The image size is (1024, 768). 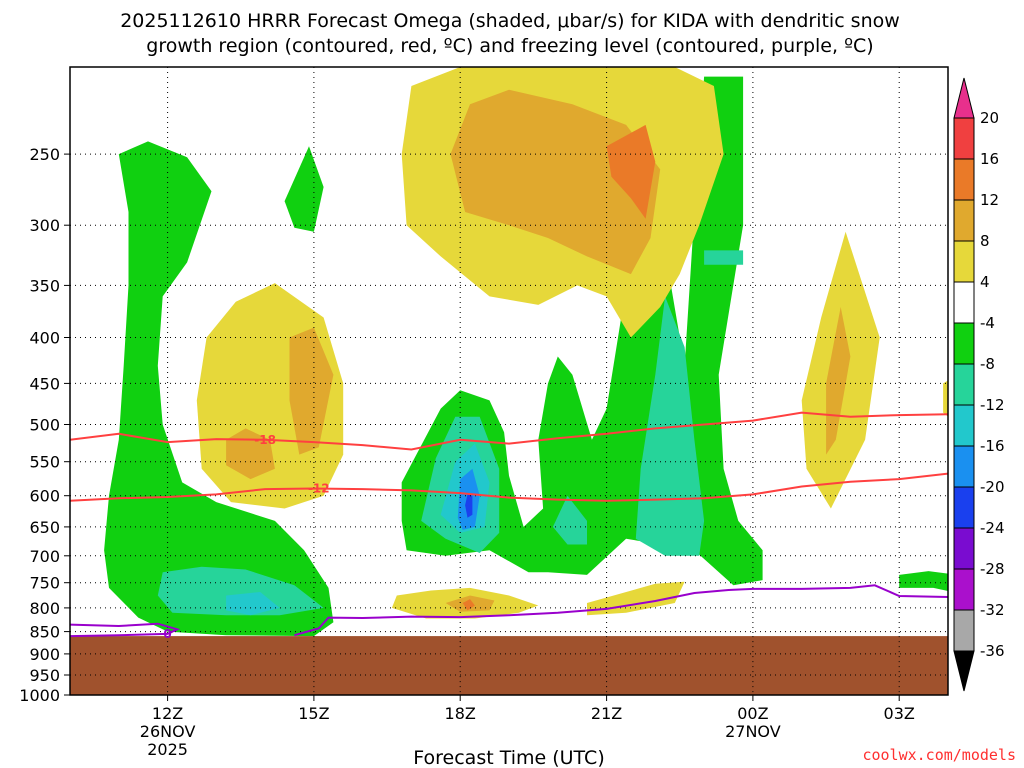 What do you see at coordinates (987, 364) in the screenshot?
I see `colorbar-label: -8` at bounding box center [987, 364].